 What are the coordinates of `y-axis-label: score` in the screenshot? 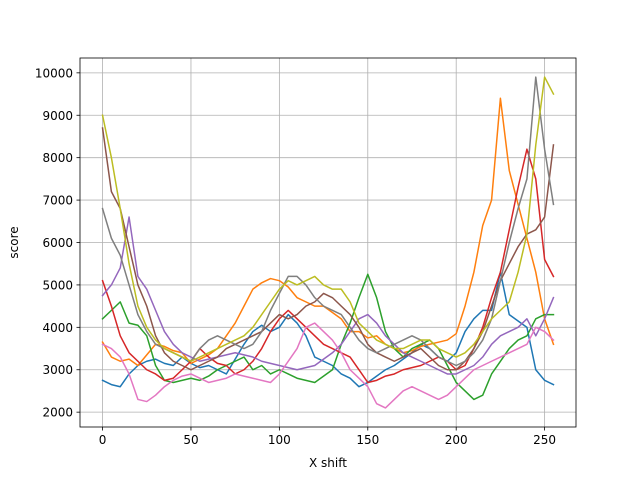 It's located at (14, 242).